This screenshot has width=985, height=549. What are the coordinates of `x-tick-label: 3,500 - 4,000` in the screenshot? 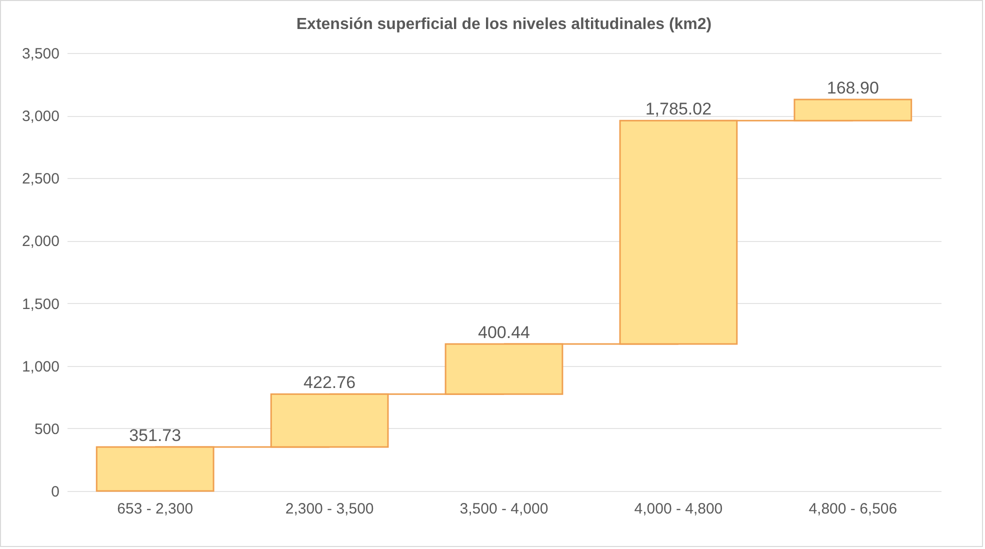 It's located at (504, 509).